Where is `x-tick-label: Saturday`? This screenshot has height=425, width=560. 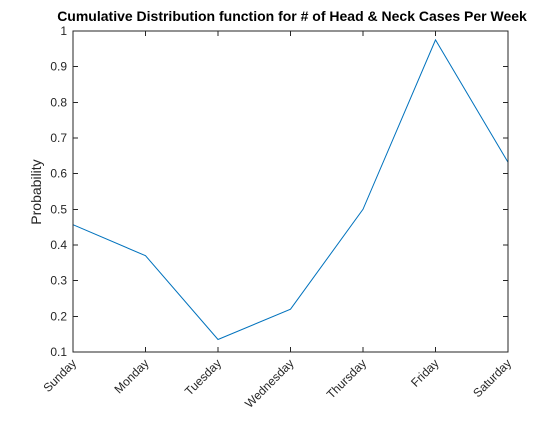
x-tick-label: Saturday is located at coordinates (492, 378).